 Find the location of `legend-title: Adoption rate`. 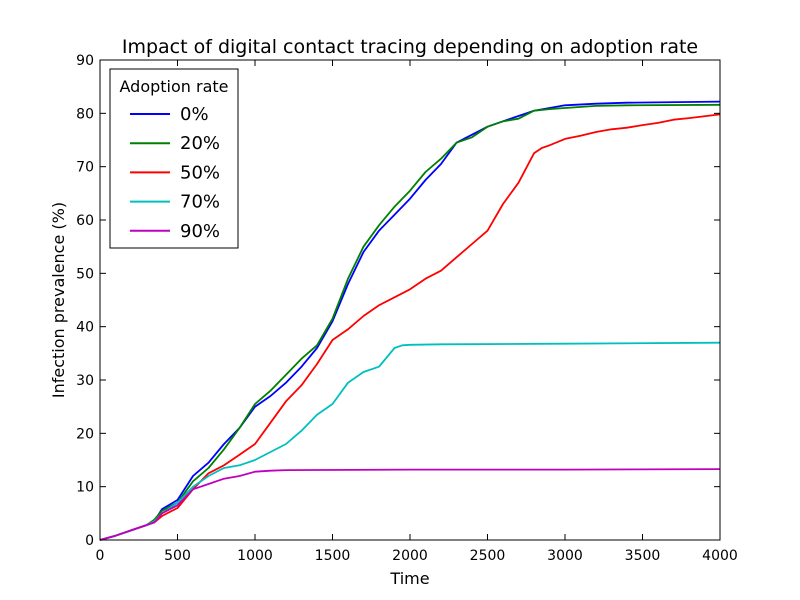

legend-title: Adoption rate is located at coordinates (174, 86).